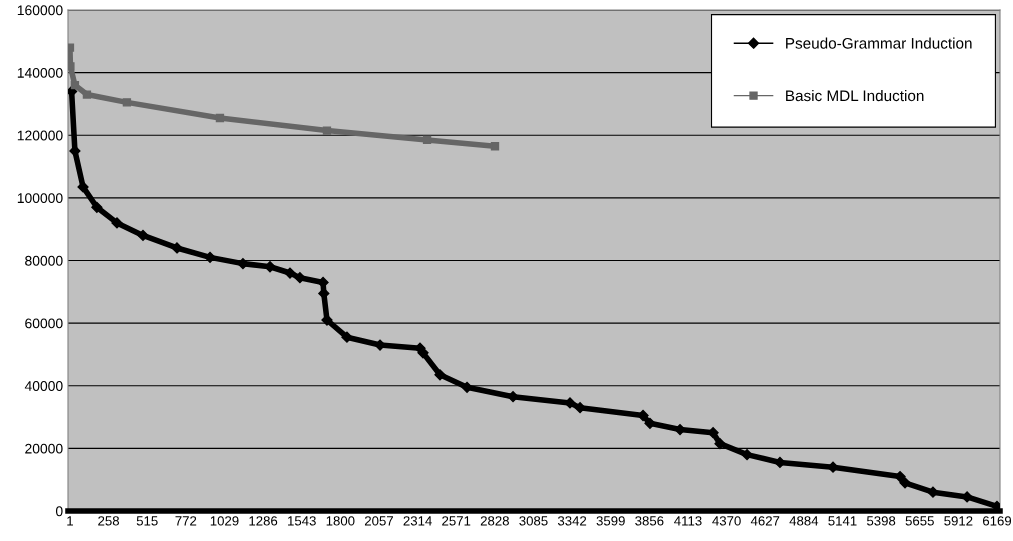 The width and height of the screenshot is (1013, 541). I want to click on x-tick-label: 1543, so click(302, 521).